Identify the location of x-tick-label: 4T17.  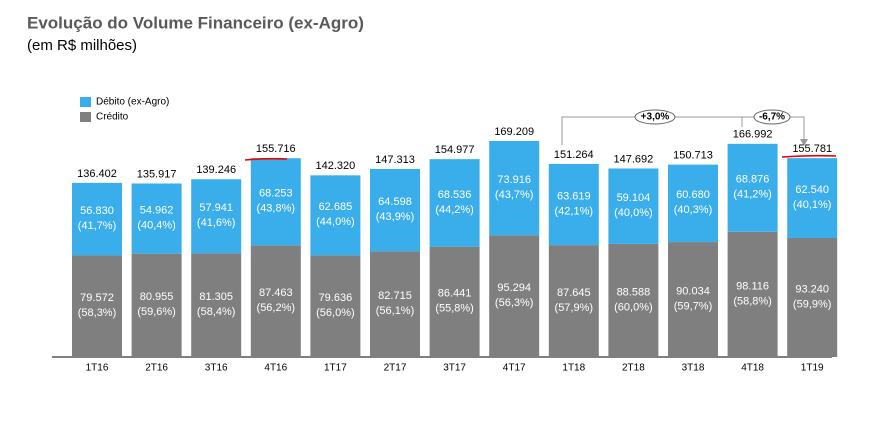
(514, 368).